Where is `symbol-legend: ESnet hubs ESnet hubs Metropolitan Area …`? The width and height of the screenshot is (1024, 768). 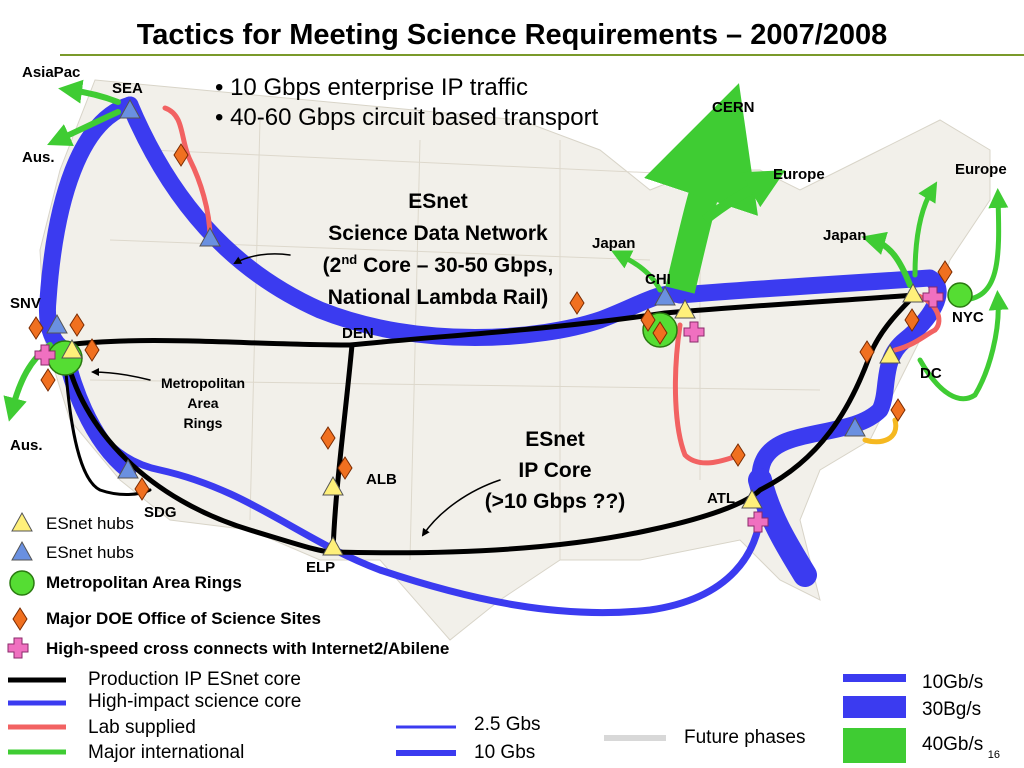
symbol-legend: ESnet hubs ESnet hubs Metropolitan Area … is located at coordinates (247, 586).